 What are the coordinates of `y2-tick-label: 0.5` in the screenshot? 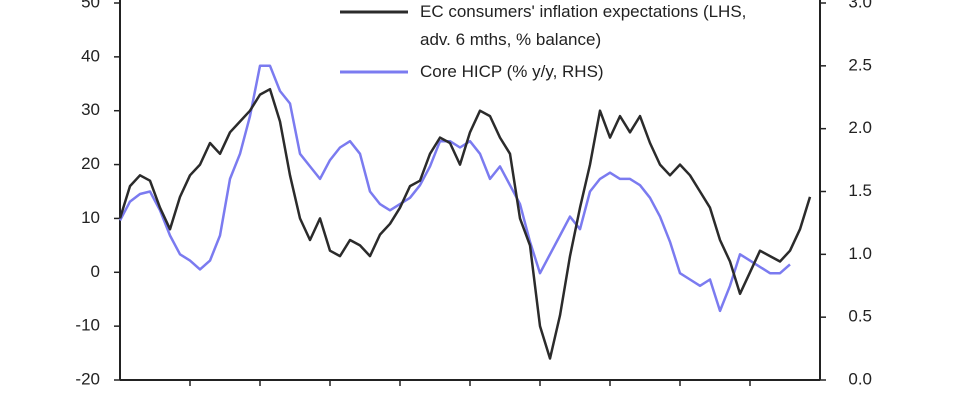 It's located at (860, 316).